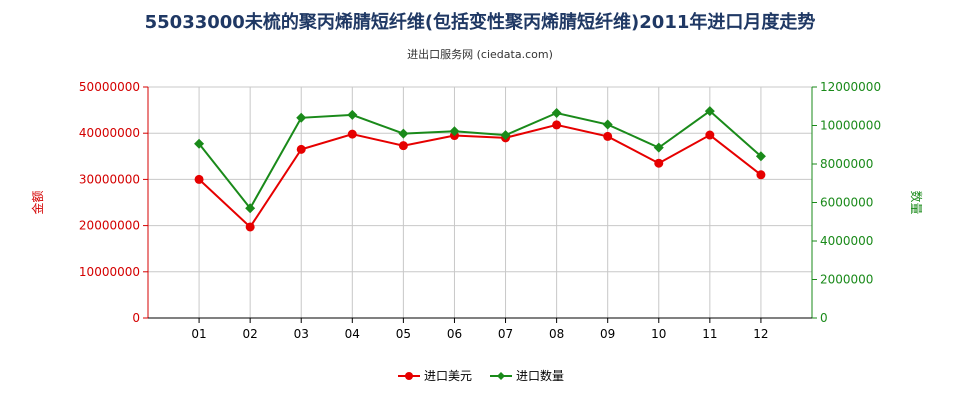  I want to click on x-tick-label: 04, so click(352, 334).